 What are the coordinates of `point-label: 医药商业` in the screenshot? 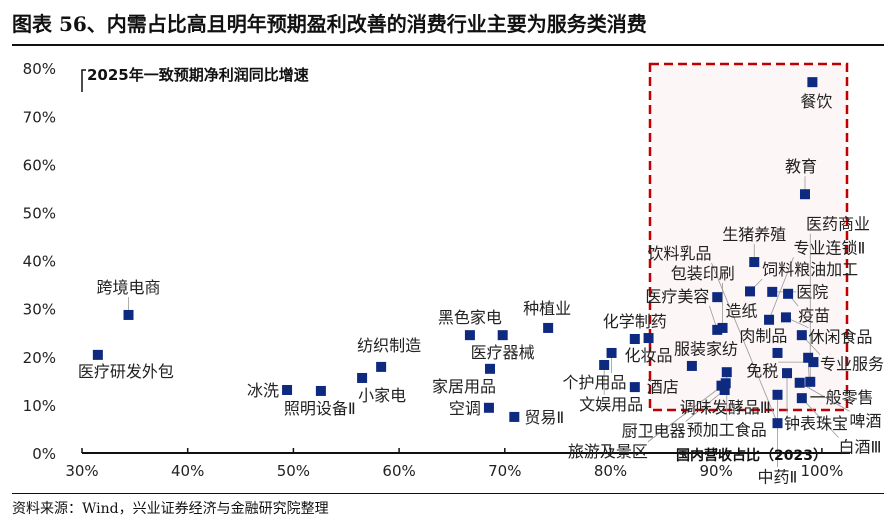 It's located at (838, 224).